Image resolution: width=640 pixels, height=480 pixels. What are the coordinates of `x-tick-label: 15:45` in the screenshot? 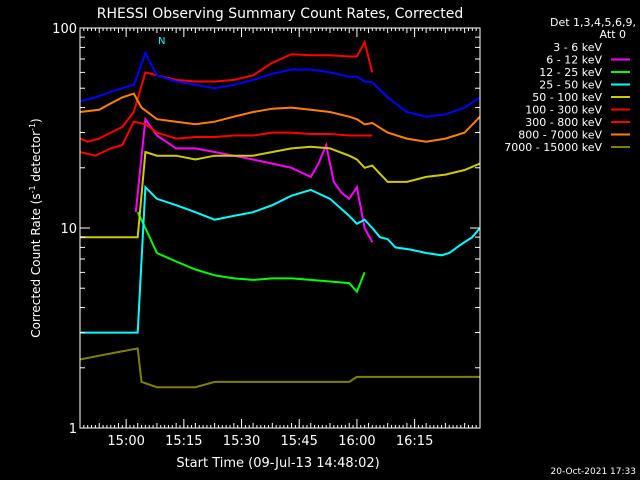 It's located at (298, 441).